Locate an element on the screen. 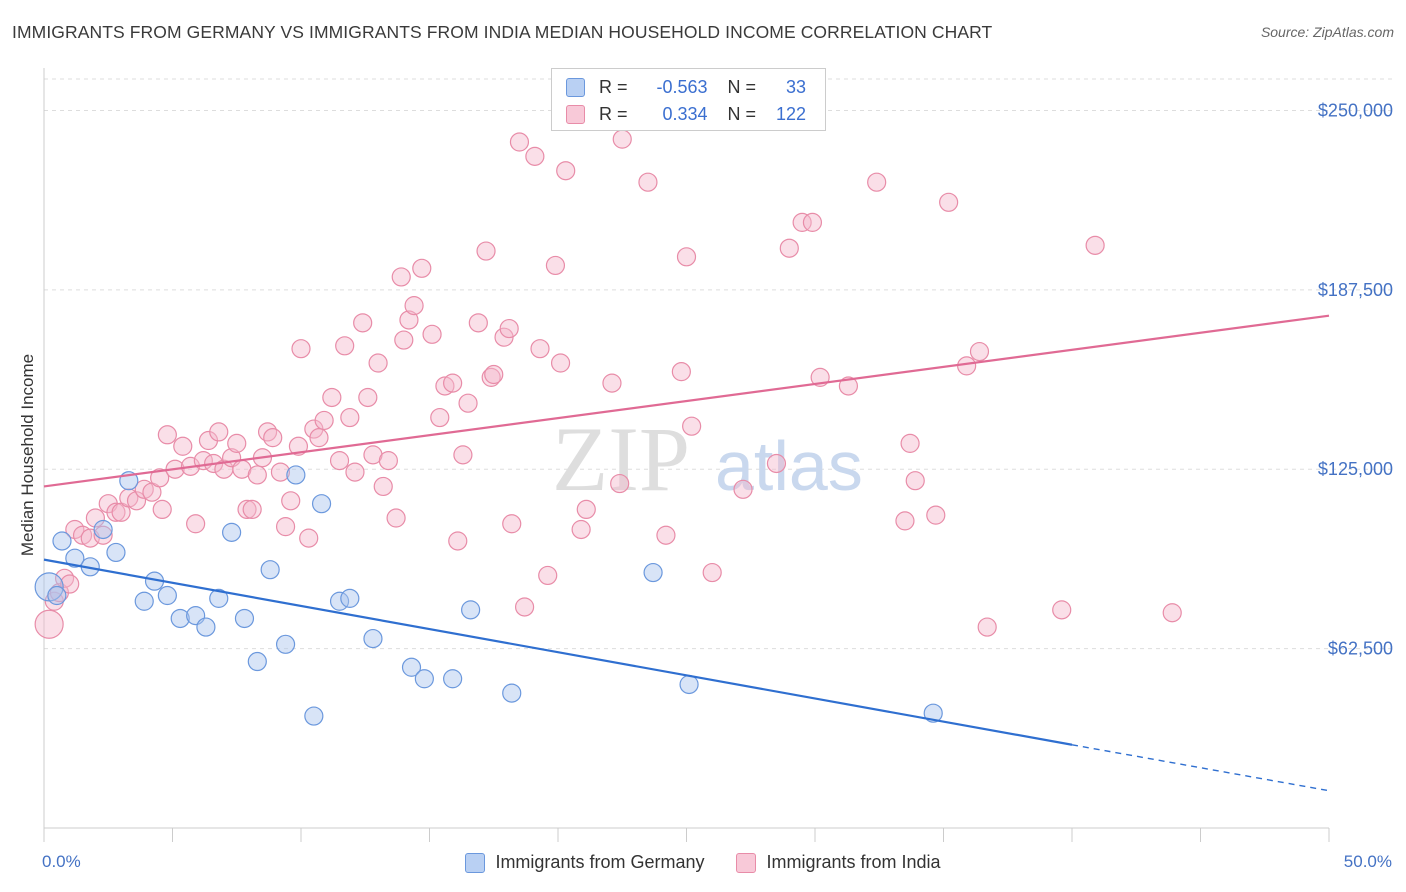 This screenshot has height=892, width=1406. y-tick-label: $250,000 is located at coordinates (1355, 110).